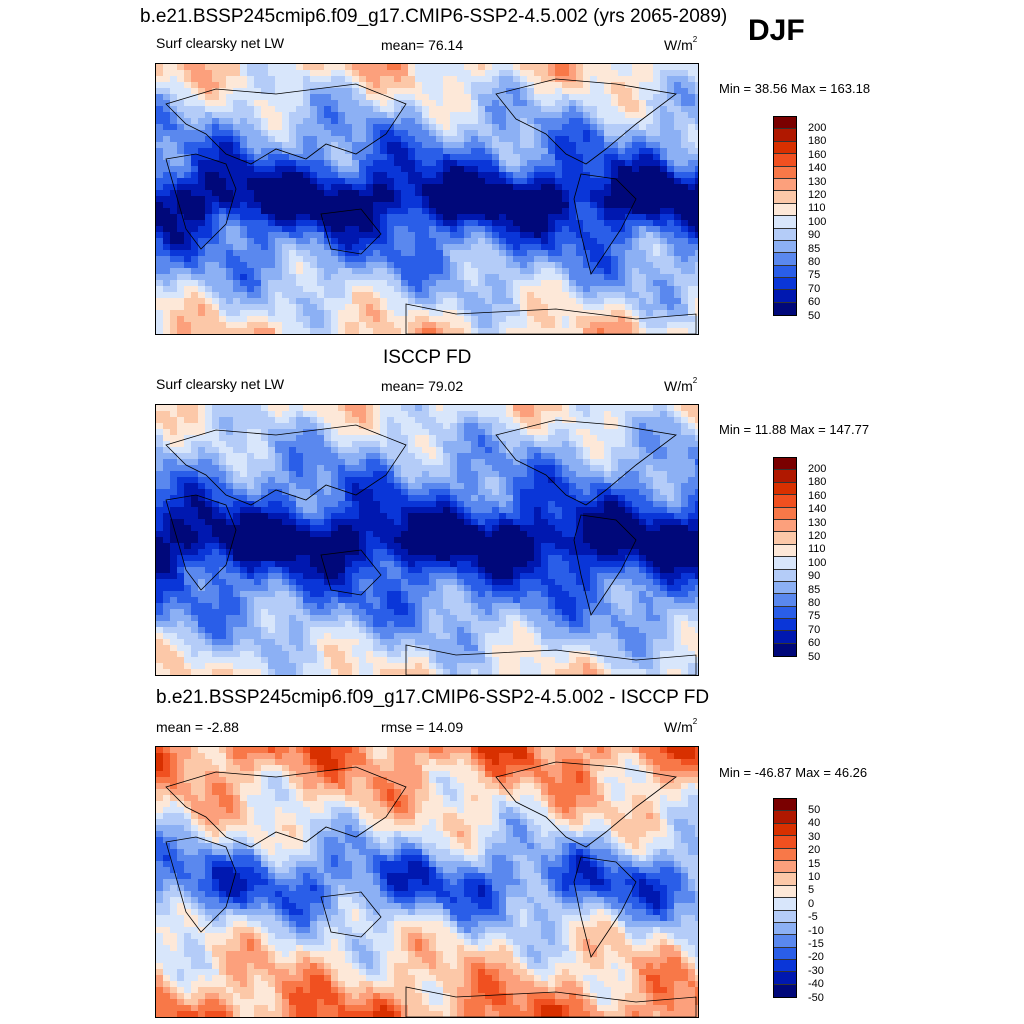  What do you see at coordinates (785, 296) in the screenshot?
I see `colorbar-swatch` at bounding box center [785, 296].